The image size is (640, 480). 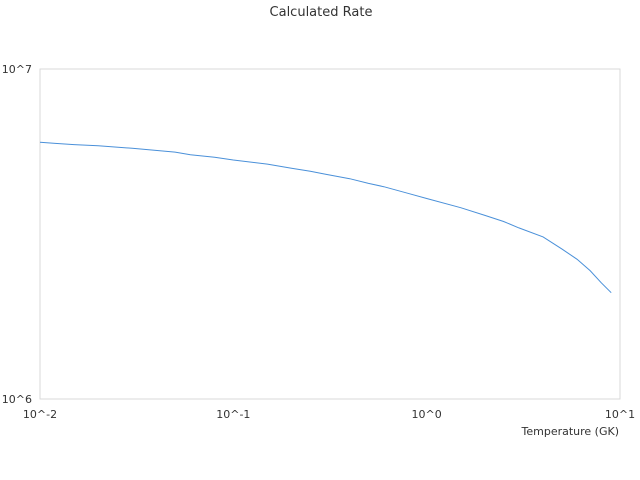 What do you see at coordinates (427, 414) in the screenshot?
I see `x-tick-label: 10^0` at bounding box center [427, 414].